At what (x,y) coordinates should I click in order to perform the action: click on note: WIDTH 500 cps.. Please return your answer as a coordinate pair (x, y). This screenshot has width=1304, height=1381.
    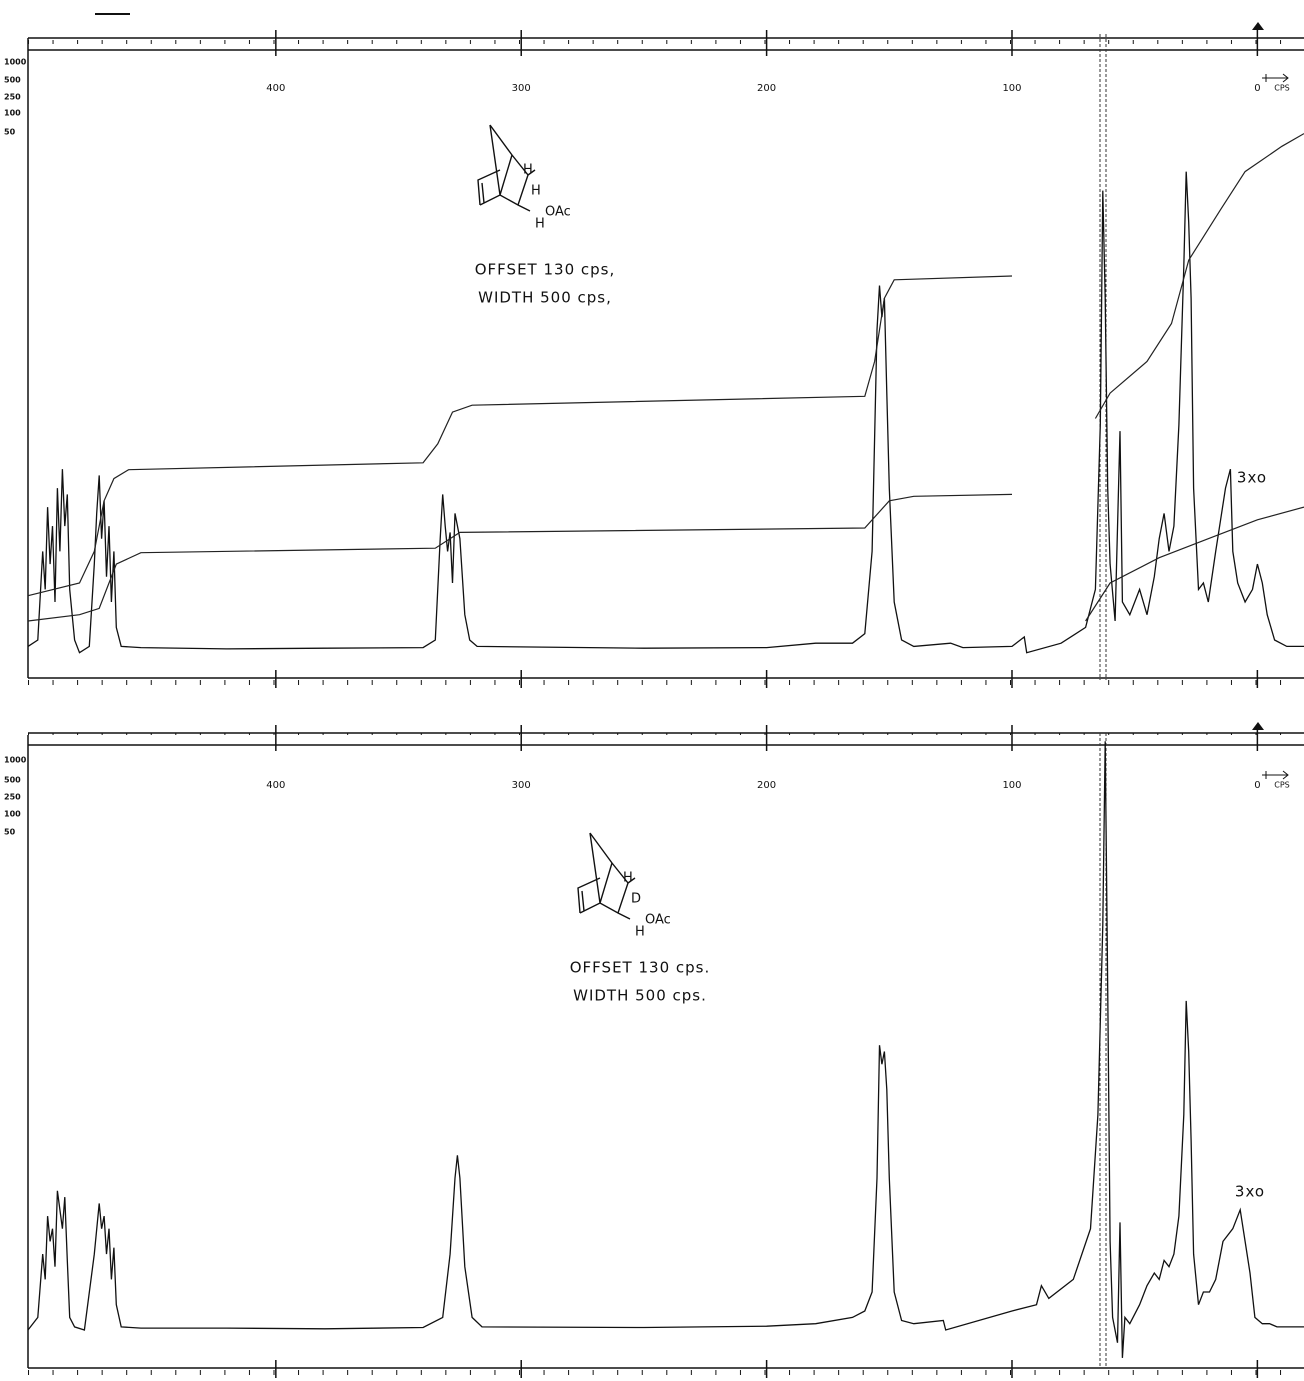
    Looking at the image, I should click on (640, 996).